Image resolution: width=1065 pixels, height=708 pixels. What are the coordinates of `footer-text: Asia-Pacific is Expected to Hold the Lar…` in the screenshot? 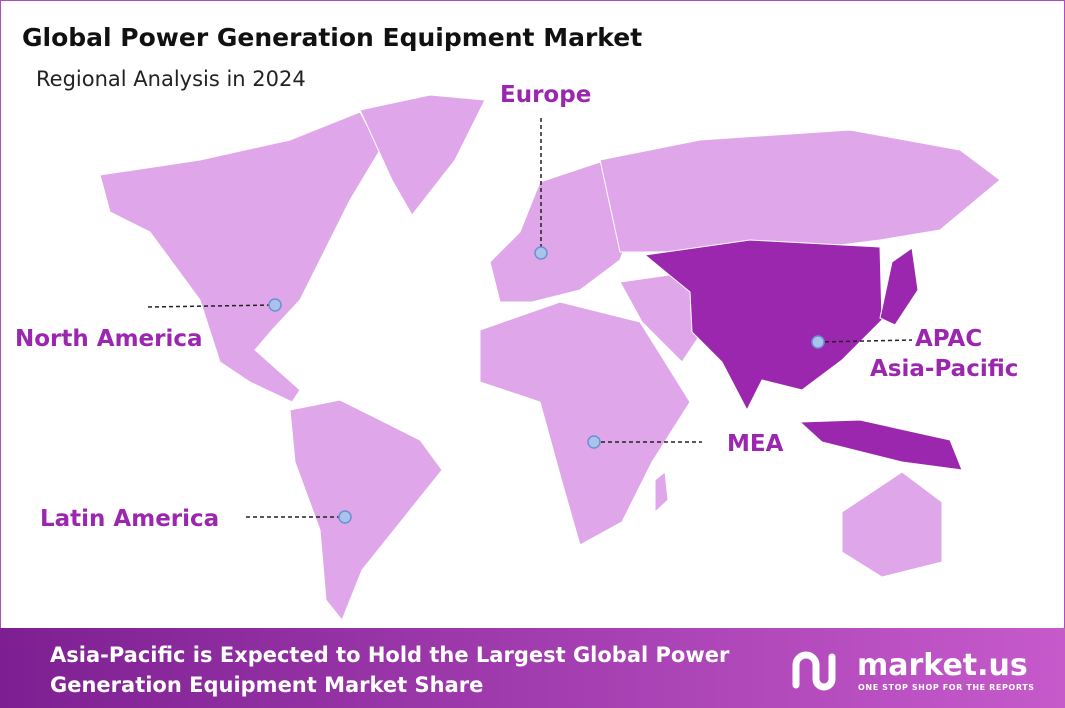 It's located at (390, 655).